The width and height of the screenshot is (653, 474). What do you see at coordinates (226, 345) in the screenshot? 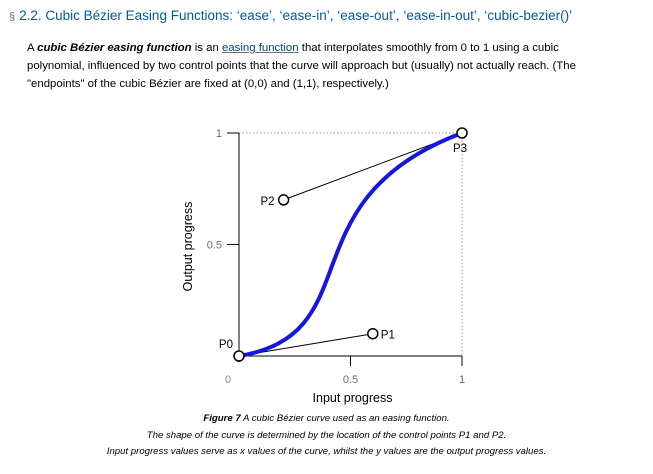
I see `control-point-label-p0: P0` at bounding box center [226, 345].